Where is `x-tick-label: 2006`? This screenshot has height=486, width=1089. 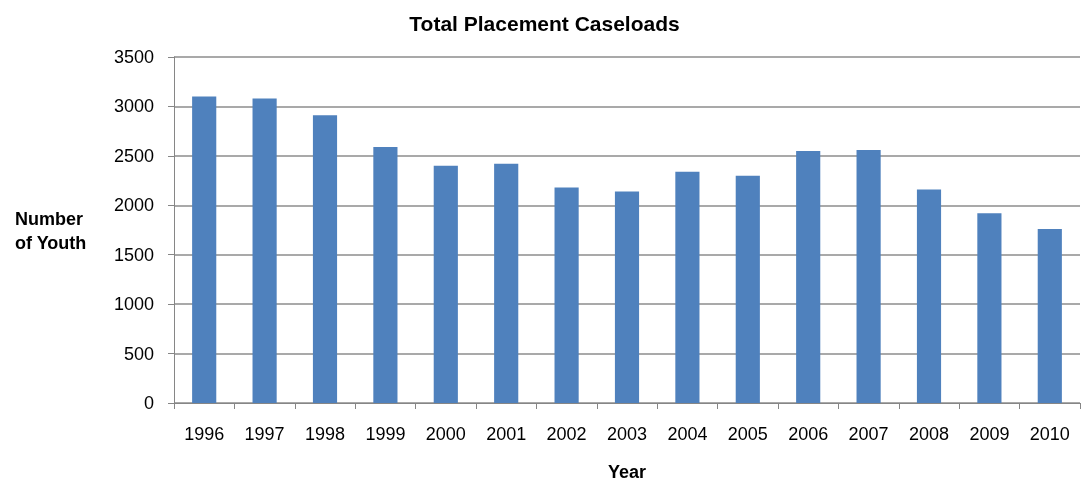
x-tick-label: 2006 is located at coordinates (808, 434).